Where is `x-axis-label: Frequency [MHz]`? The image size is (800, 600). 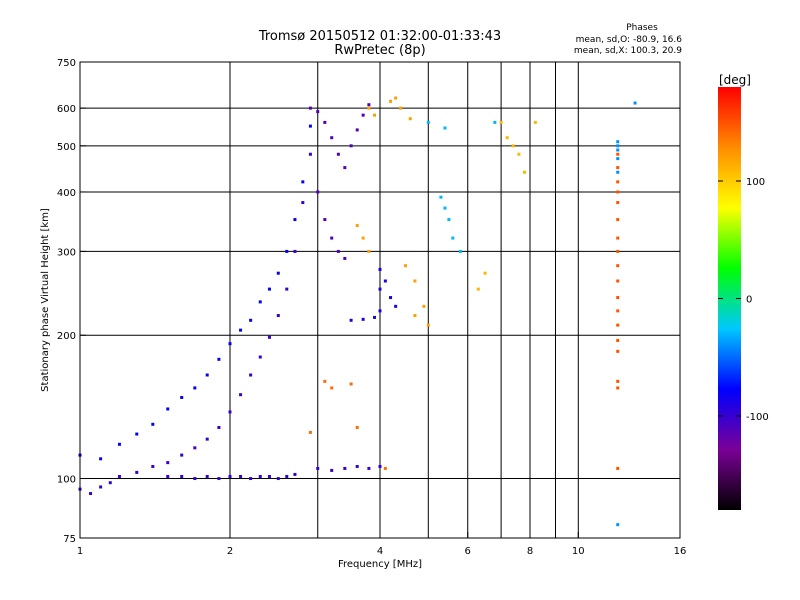
x-axis-label: Frequency [MHz] is located at coordinates (380, 564).